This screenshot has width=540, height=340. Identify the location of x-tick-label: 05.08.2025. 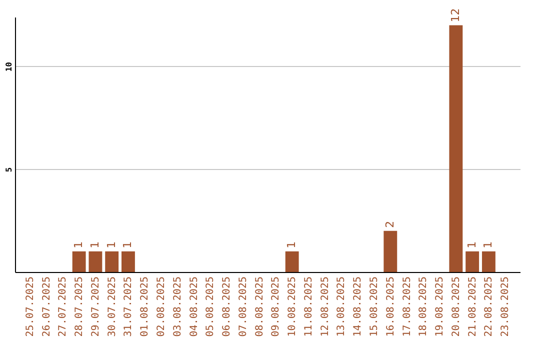
(210, 306).